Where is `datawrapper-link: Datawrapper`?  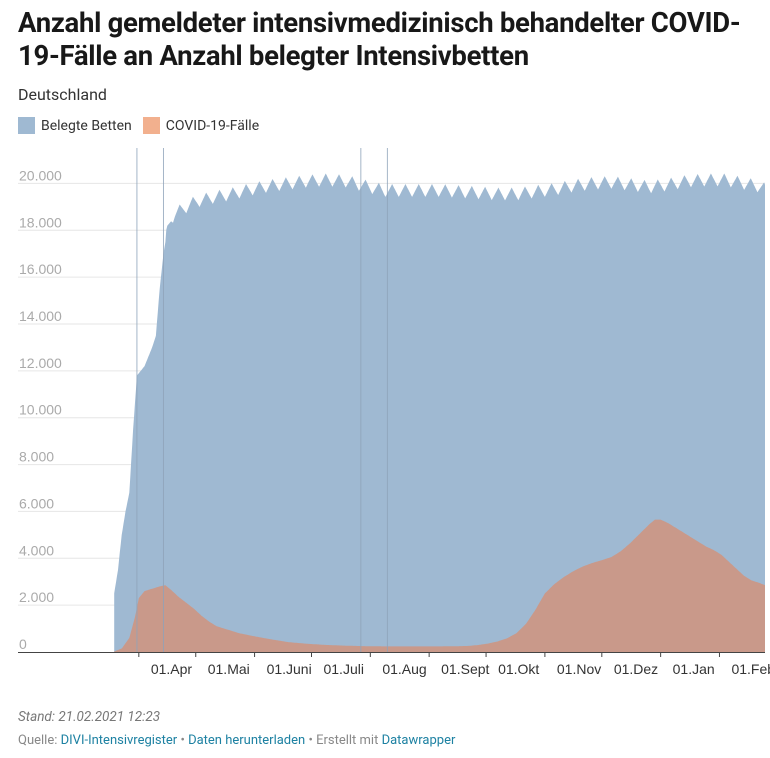
datawrapper-link: Datawrapper is located at coordinates (418, 740).